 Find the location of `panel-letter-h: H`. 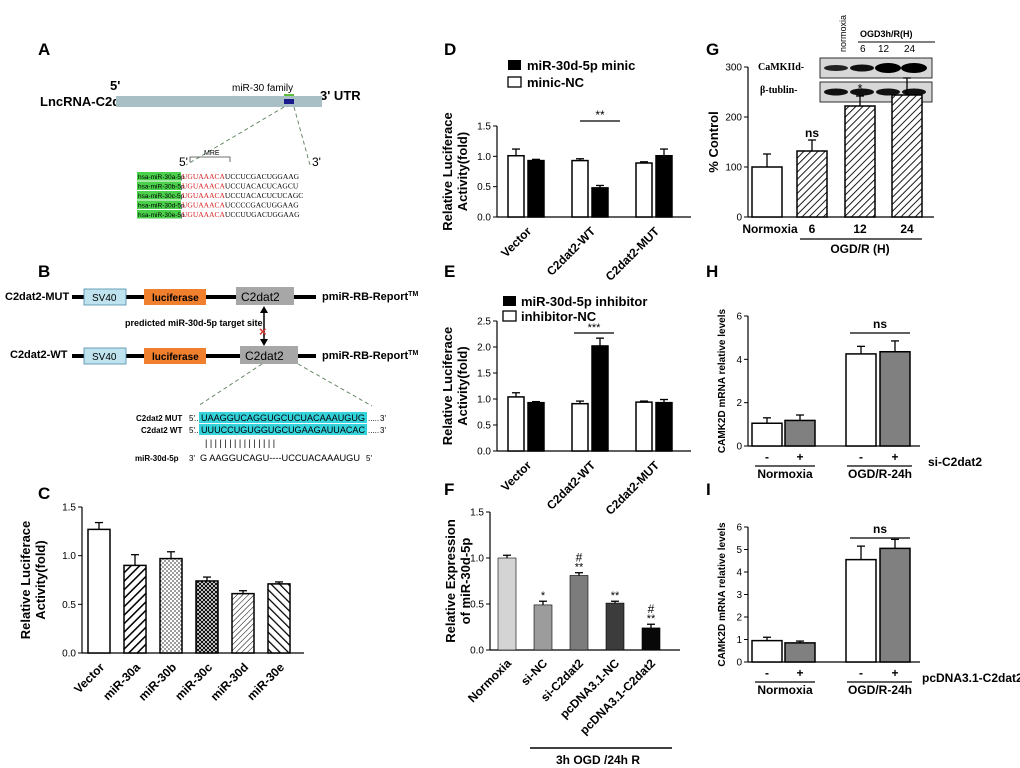

panel-letter-h: H is located at coordinates (712, 271).